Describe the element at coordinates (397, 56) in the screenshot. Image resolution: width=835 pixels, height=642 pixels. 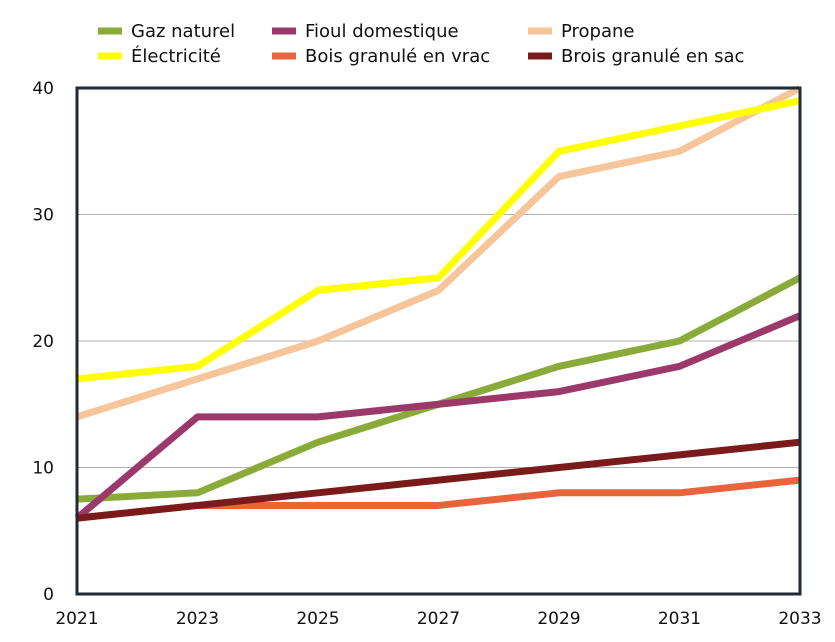
I see `legend-label: Bois granulé en vrac` at that location.